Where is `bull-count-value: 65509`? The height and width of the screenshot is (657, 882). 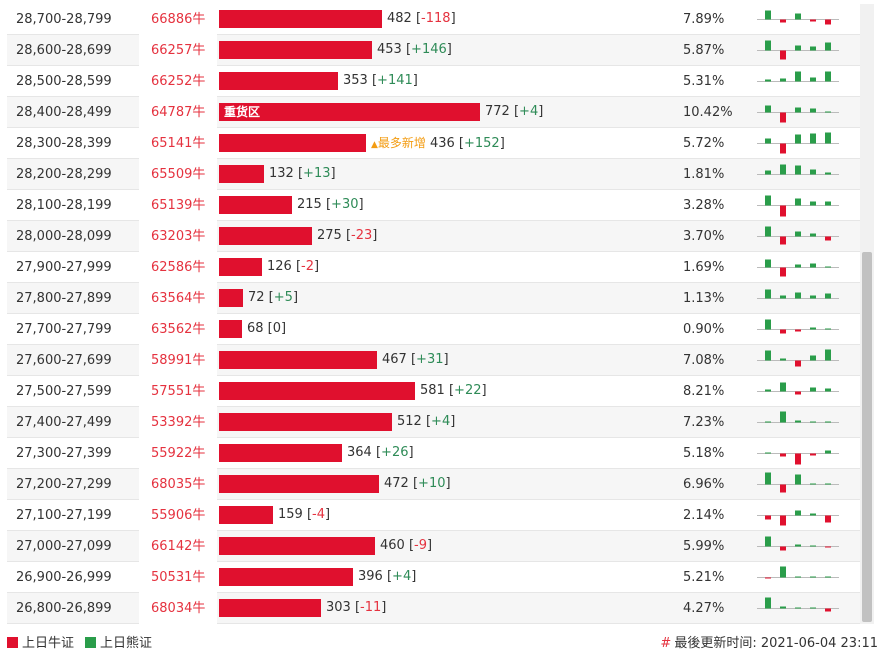 bull-count-value: 65509 is located at coordinates (172, 174).